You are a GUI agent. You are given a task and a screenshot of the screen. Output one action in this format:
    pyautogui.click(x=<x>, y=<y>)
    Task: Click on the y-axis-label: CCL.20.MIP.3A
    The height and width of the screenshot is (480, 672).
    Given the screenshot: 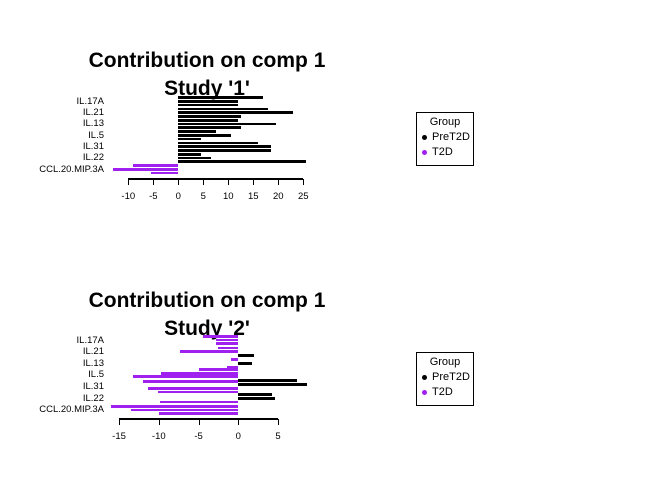 What is the action you would take?
    pyautogui.click(x=71, y=169)
    